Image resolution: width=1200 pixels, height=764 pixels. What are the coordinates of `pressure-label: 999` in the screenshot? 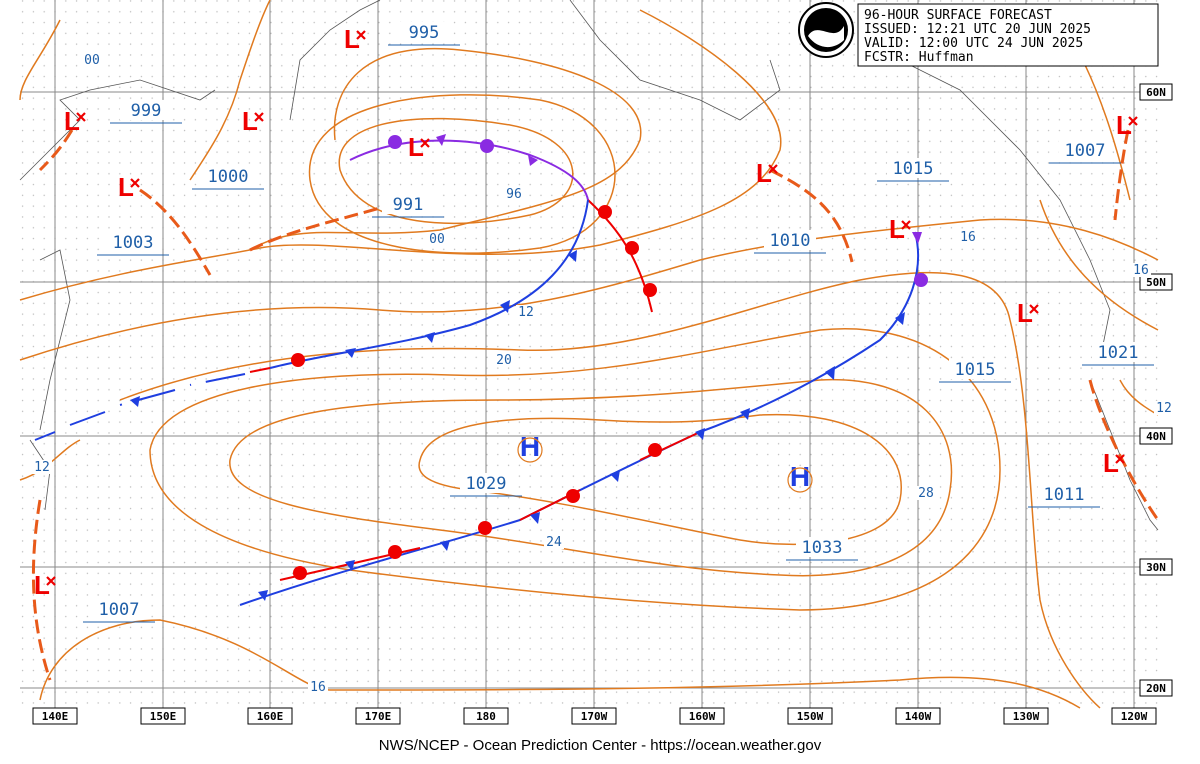 It's located at (146, 111).